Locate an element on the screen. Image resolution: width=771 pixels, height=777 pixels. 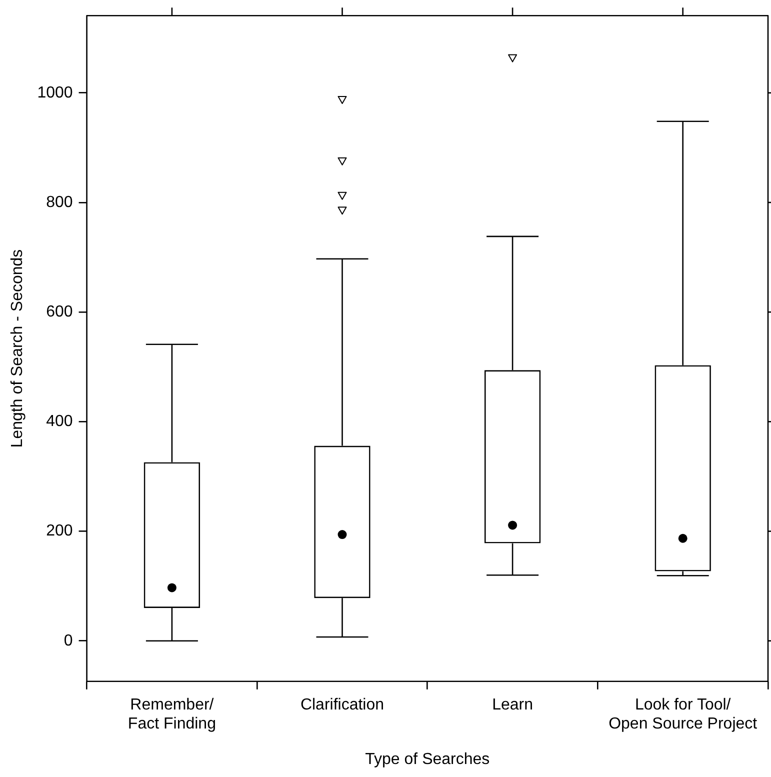
x-tick-label: Learn is located at coordinates (513, 705).